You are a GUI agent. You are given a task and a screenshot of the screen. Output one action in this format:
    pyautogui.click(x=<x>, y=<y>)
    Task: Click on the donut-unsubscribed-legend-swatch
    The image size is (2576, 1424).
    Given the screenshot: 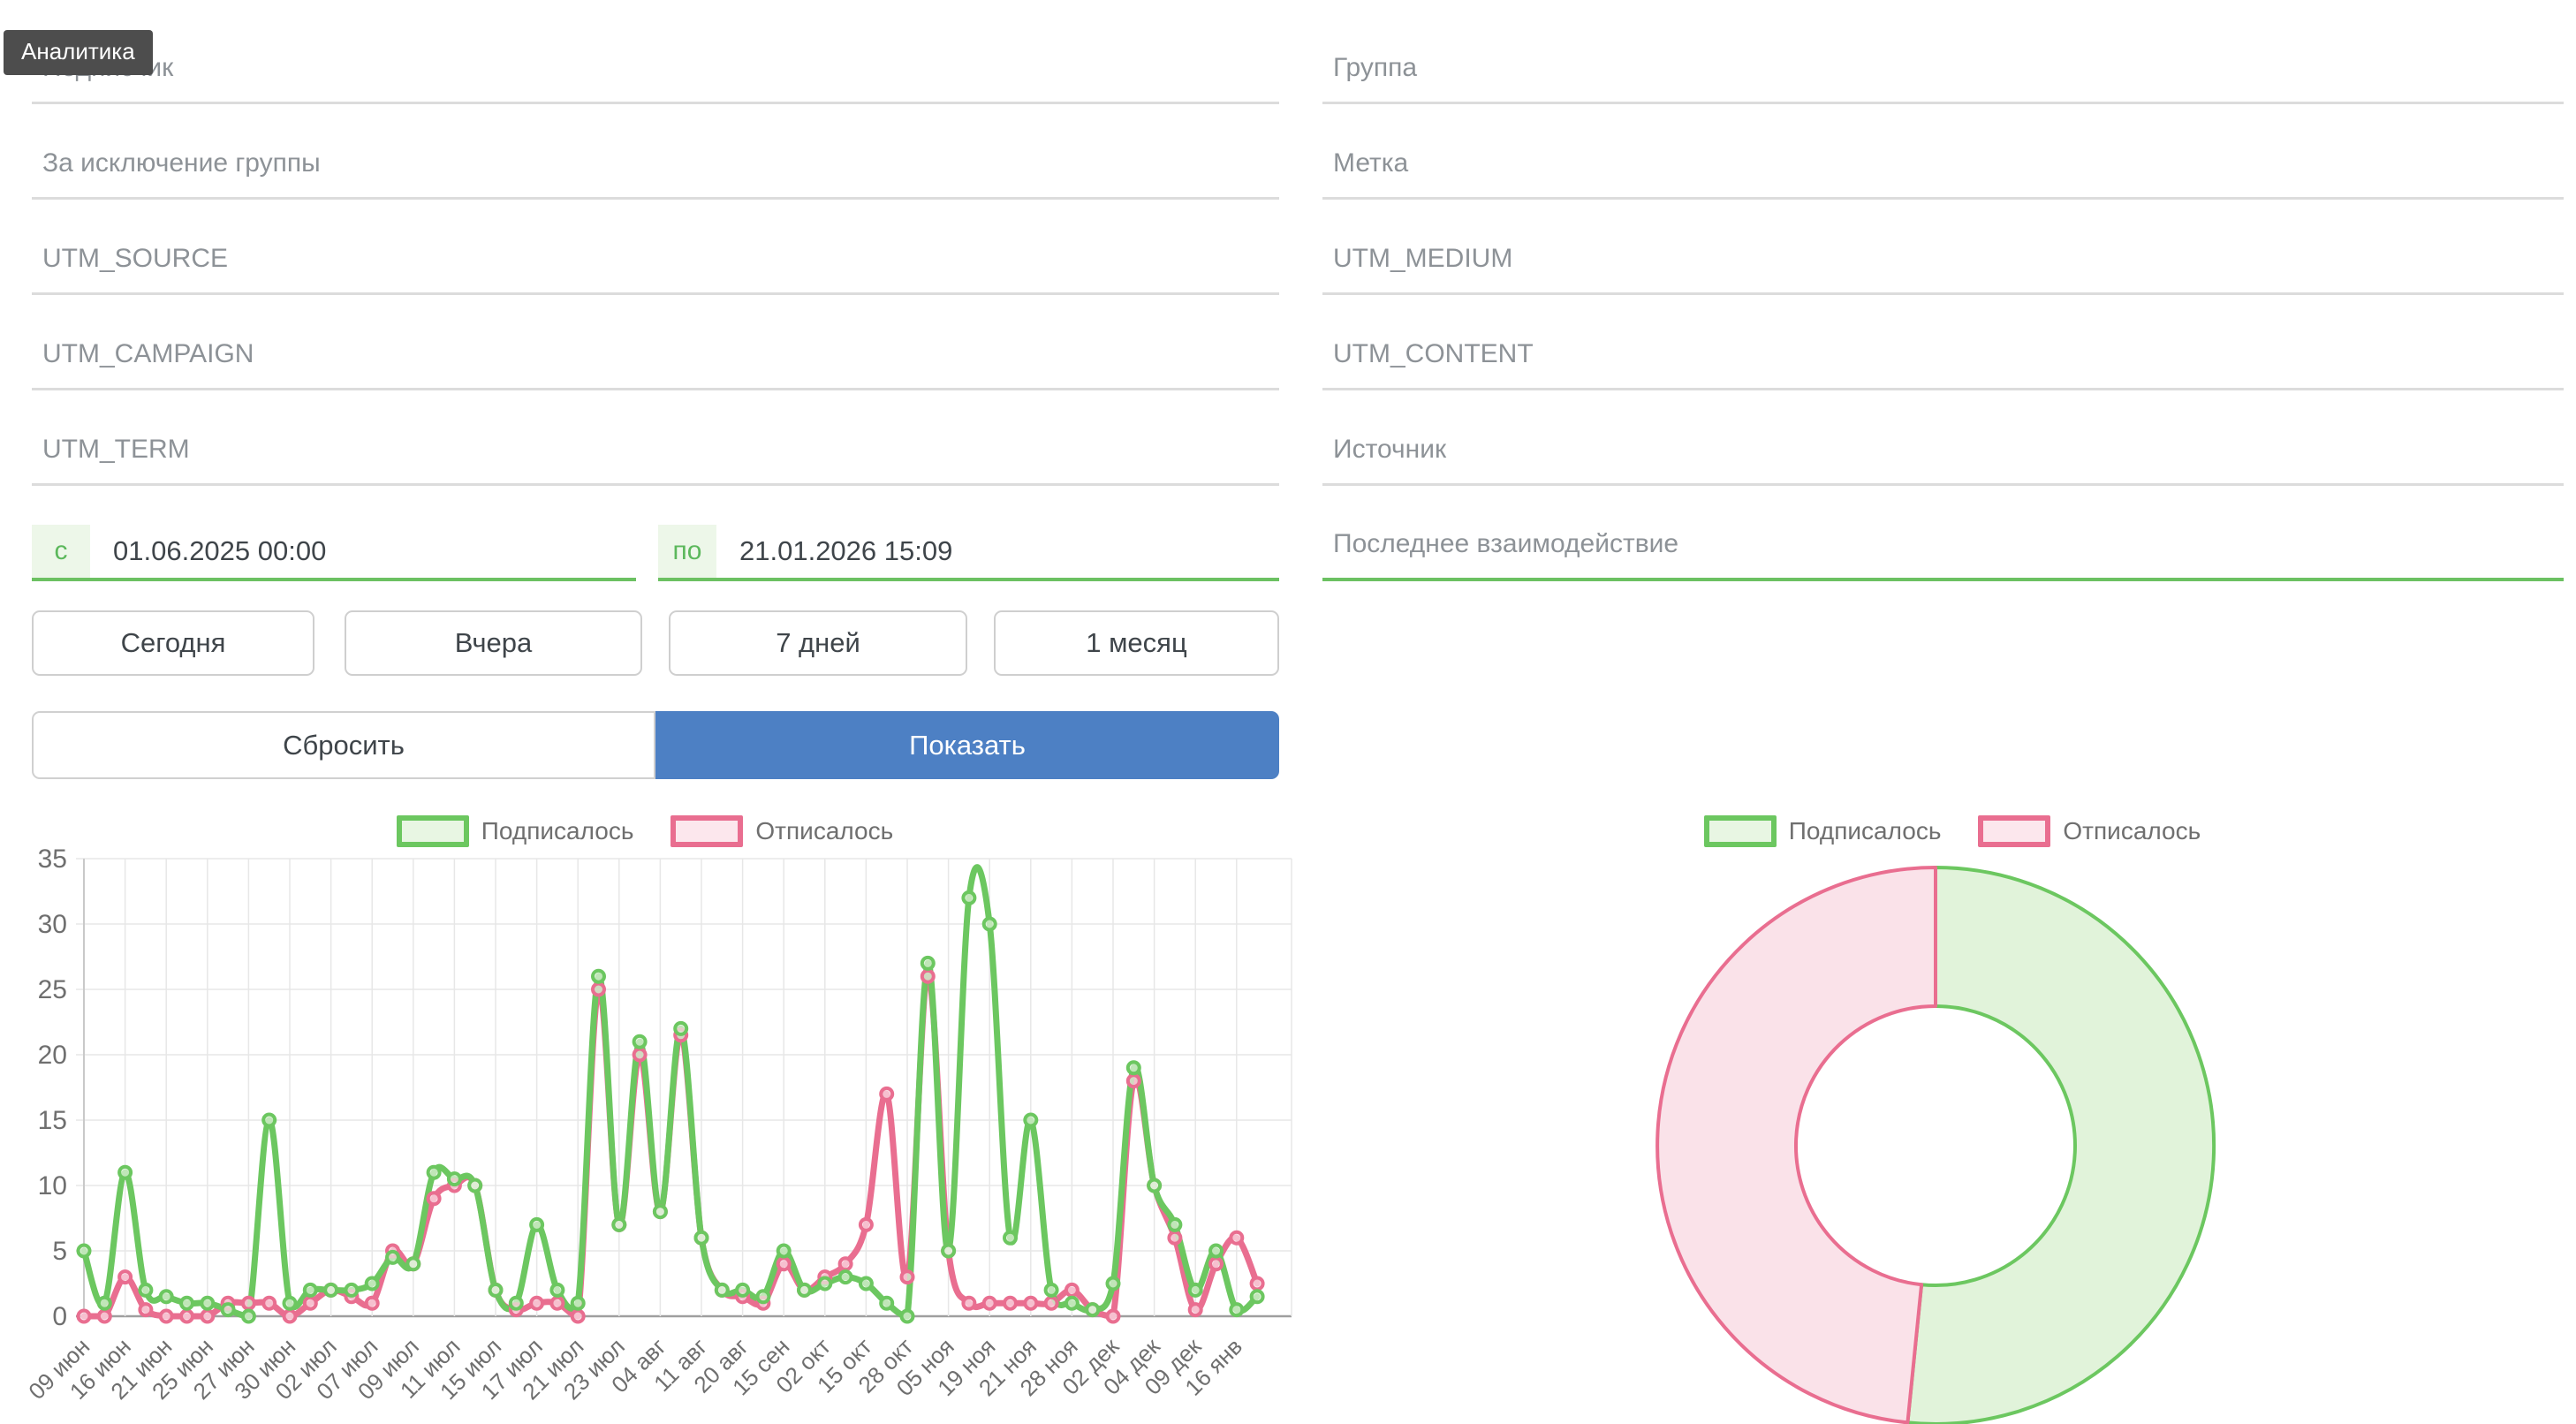 What is the action you would take?
    pyautogui.click(x=2015, y=831)
    